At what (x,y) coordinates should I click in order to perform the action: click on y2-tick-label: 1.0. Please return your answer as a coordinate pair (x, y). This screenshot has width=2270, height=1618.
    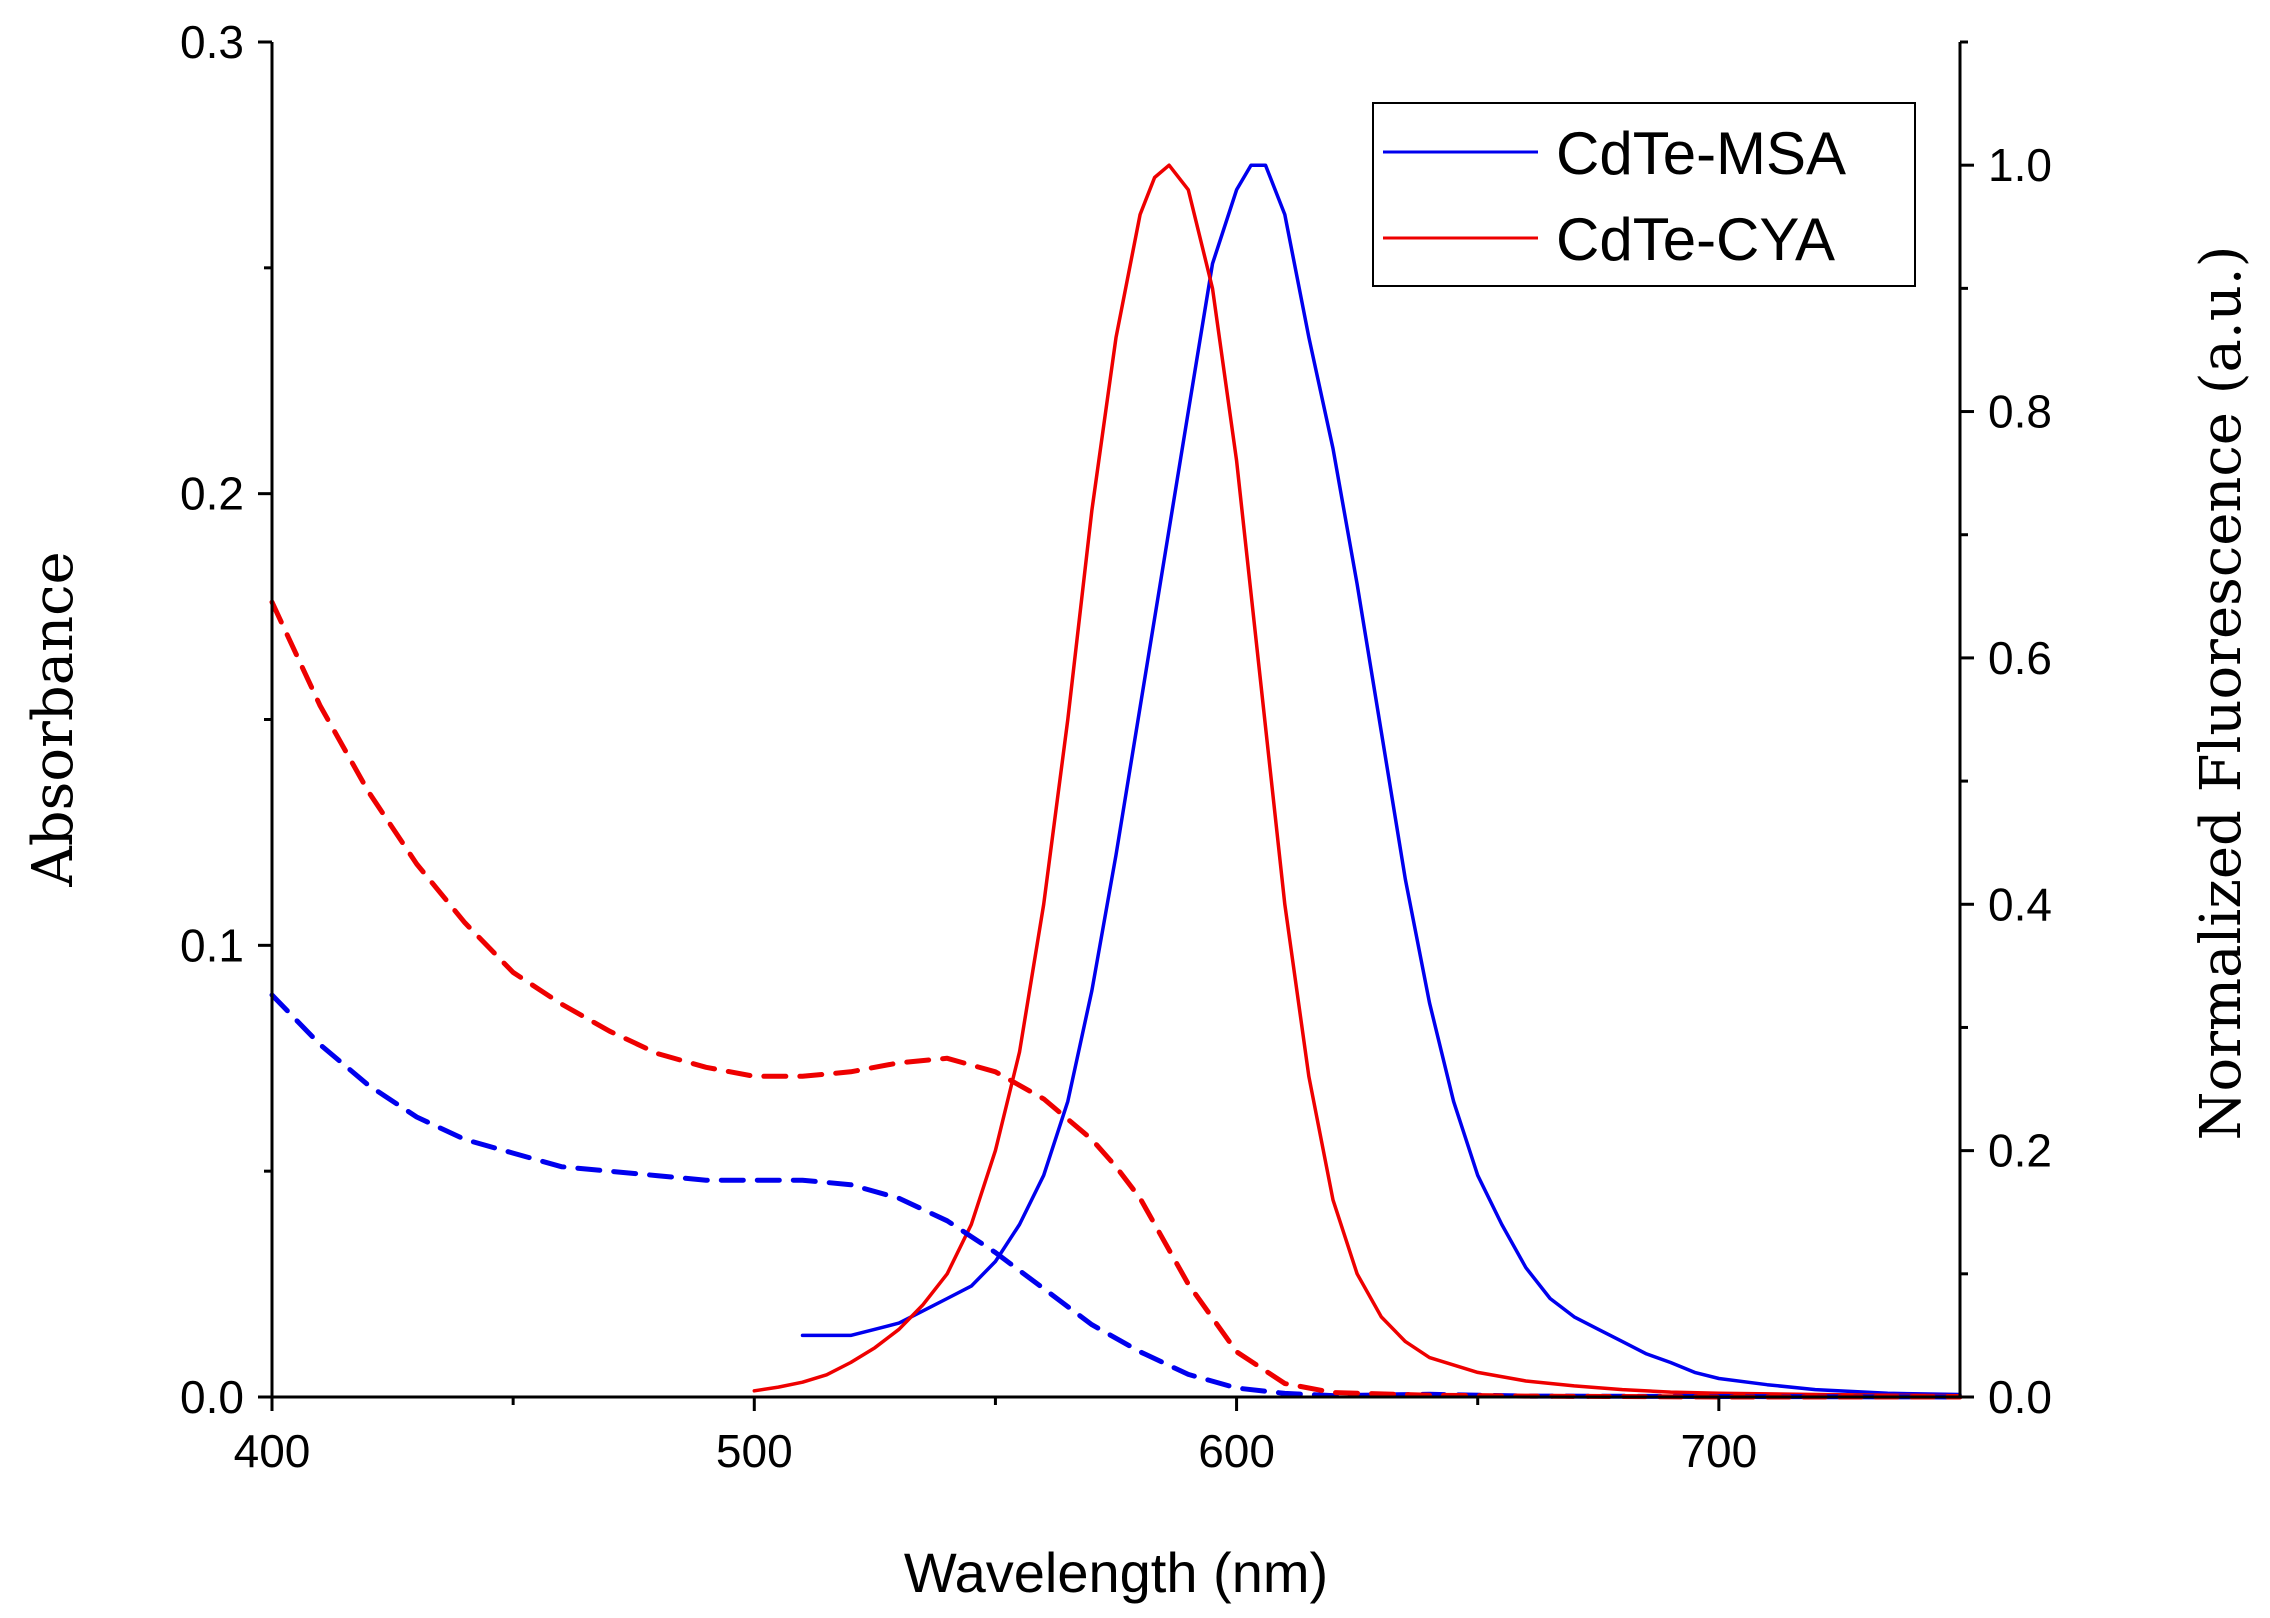
    Looking at the image, I should click on (2020, 165).